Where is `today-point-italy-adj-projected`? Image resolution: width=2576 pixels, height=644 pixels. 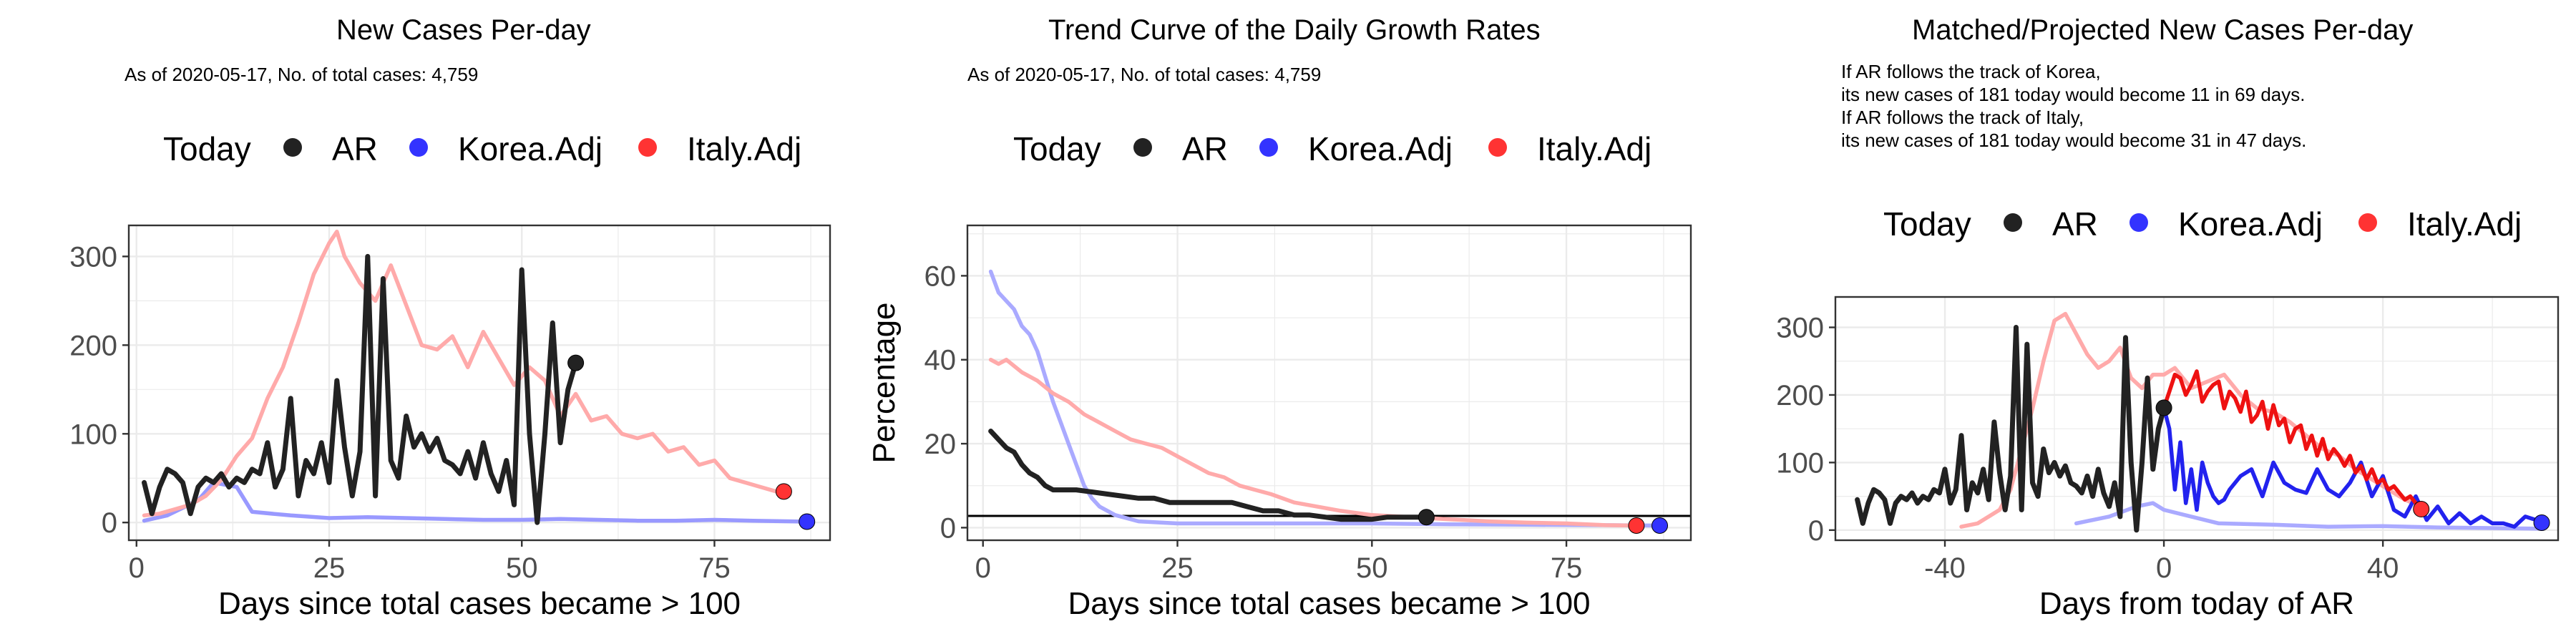
today-point-italy-adj-projected is located at coordinates (2421, 509).